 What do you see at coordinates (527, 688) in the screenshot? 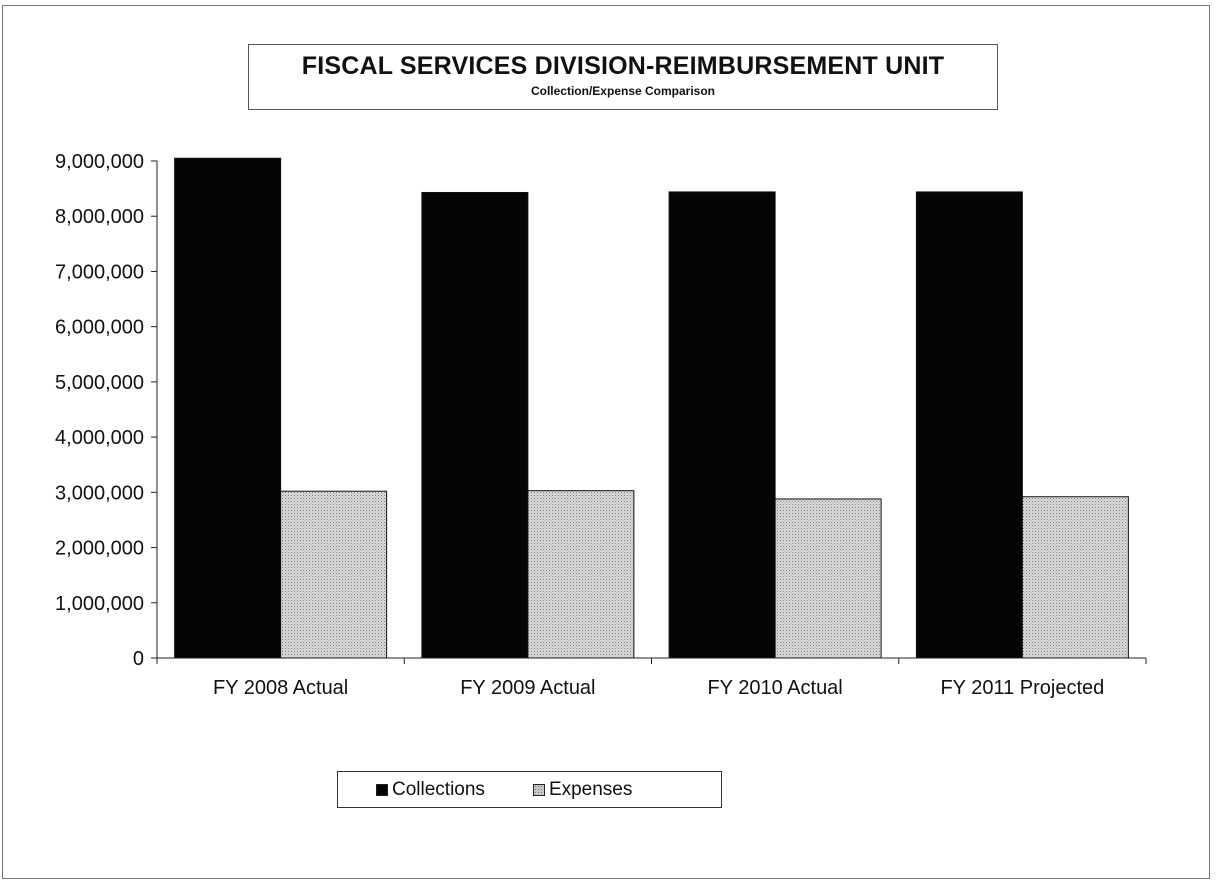
I see `x-tick-label: FY 2009 Actual` at bounding box center [527, 688].